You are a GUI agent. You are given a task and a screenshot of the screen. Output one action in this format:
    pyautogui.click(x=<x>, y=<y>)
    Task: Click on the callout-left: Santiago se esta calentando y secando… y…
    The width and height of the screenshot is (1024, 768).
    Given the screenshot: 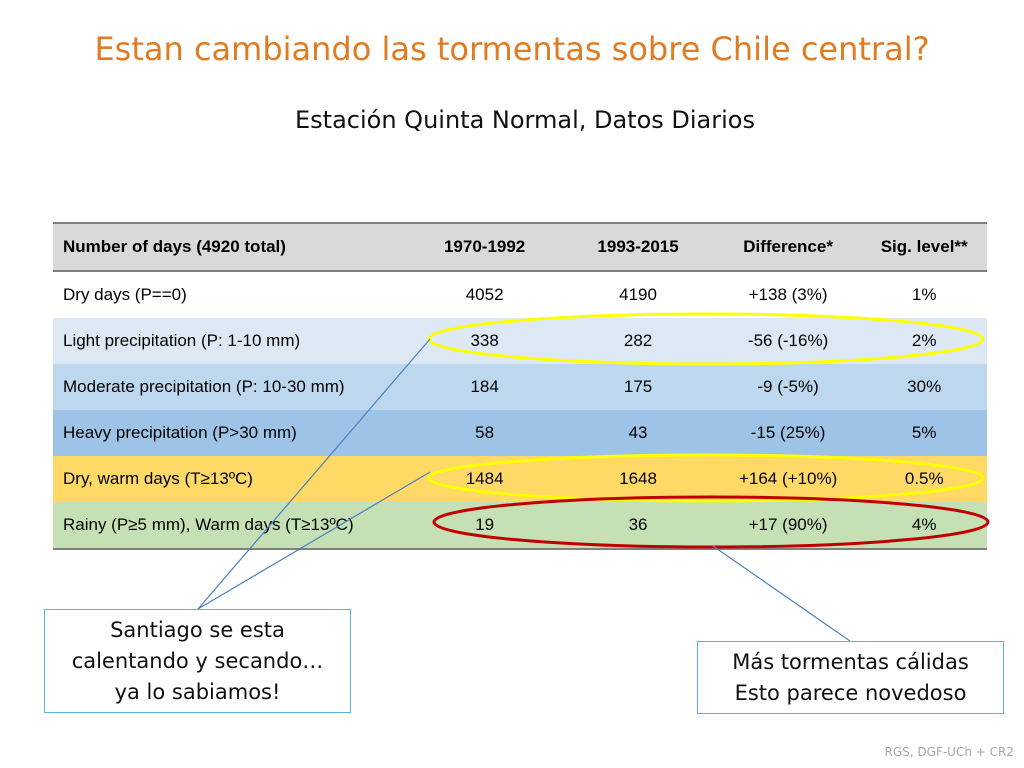 What is the action you would take?
    pyautogui.click(x=197, y=661)
    